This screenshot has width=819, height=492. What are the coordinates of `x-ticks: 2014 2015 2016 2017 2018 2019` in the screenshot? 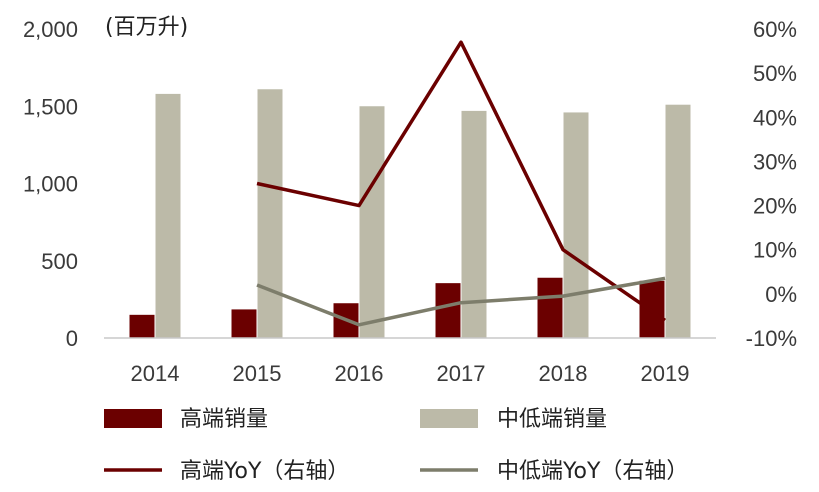 It's located at (410, 373).